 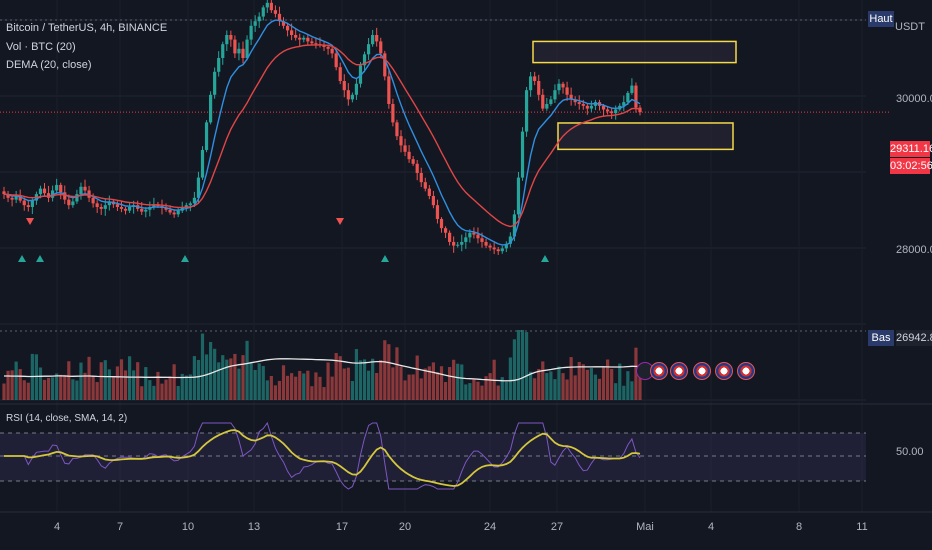 What do you see at coordinates (322, 370) in the screenshot?
I see `volume-ma-line` at bounding box center [322, 370].